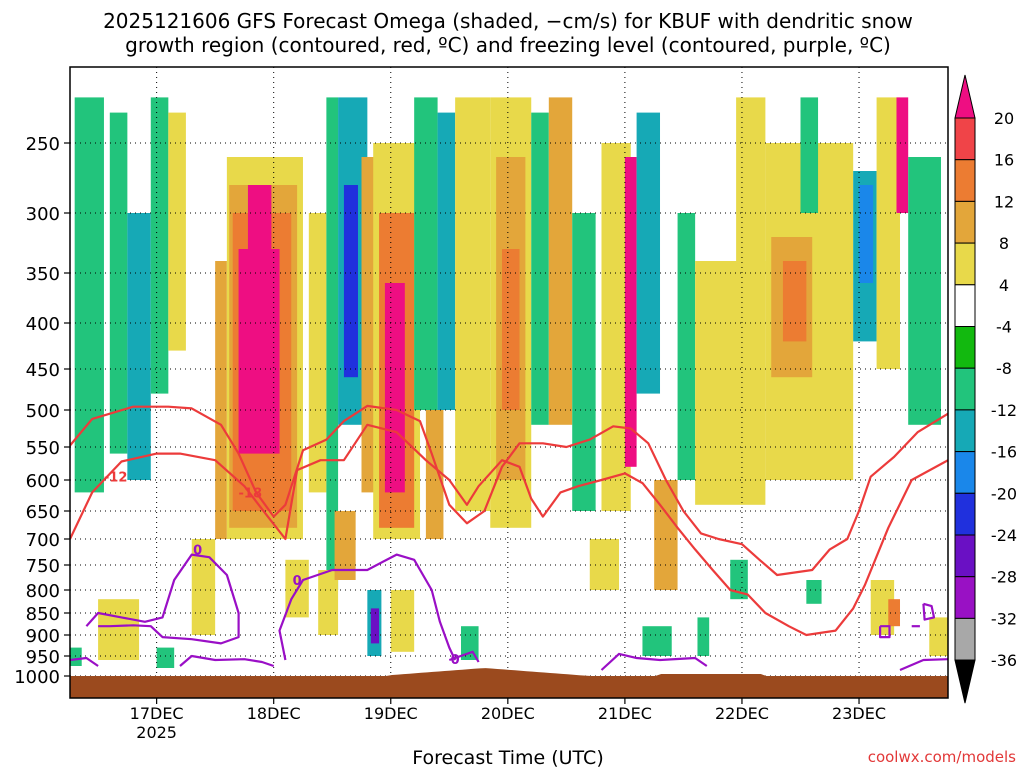  Describe the element at coordinates (43, 540) in the screenshot. I see `y-tick-label: 700` at that location.